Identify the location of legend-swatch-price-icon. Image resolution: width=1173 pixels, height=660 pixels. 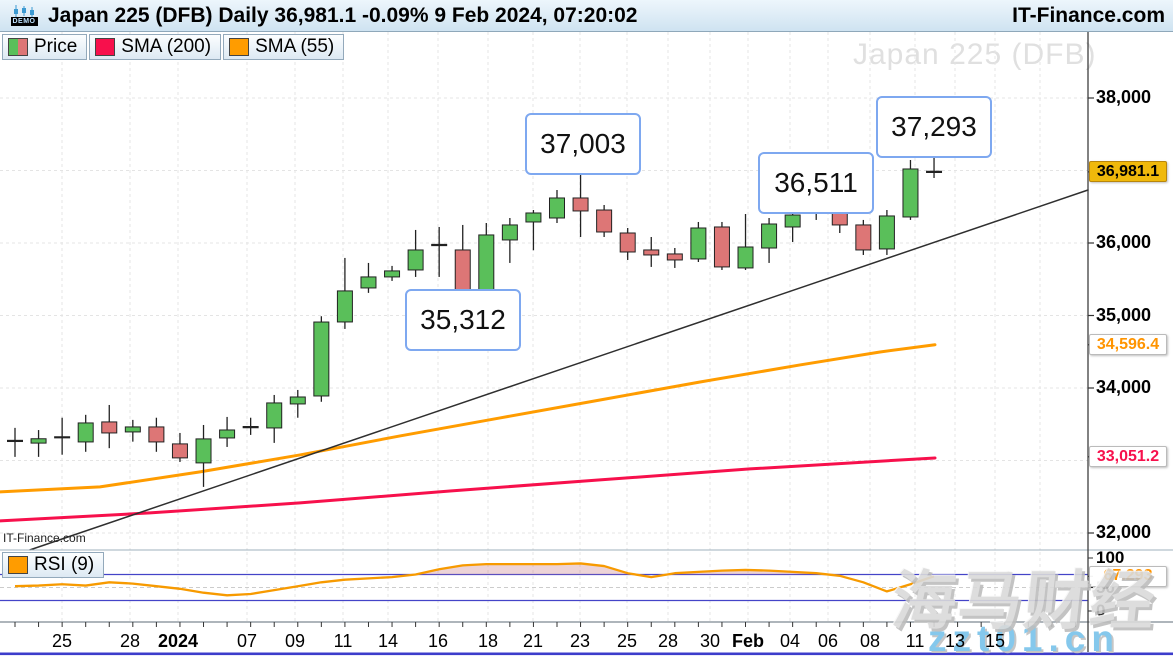
(18, 47).